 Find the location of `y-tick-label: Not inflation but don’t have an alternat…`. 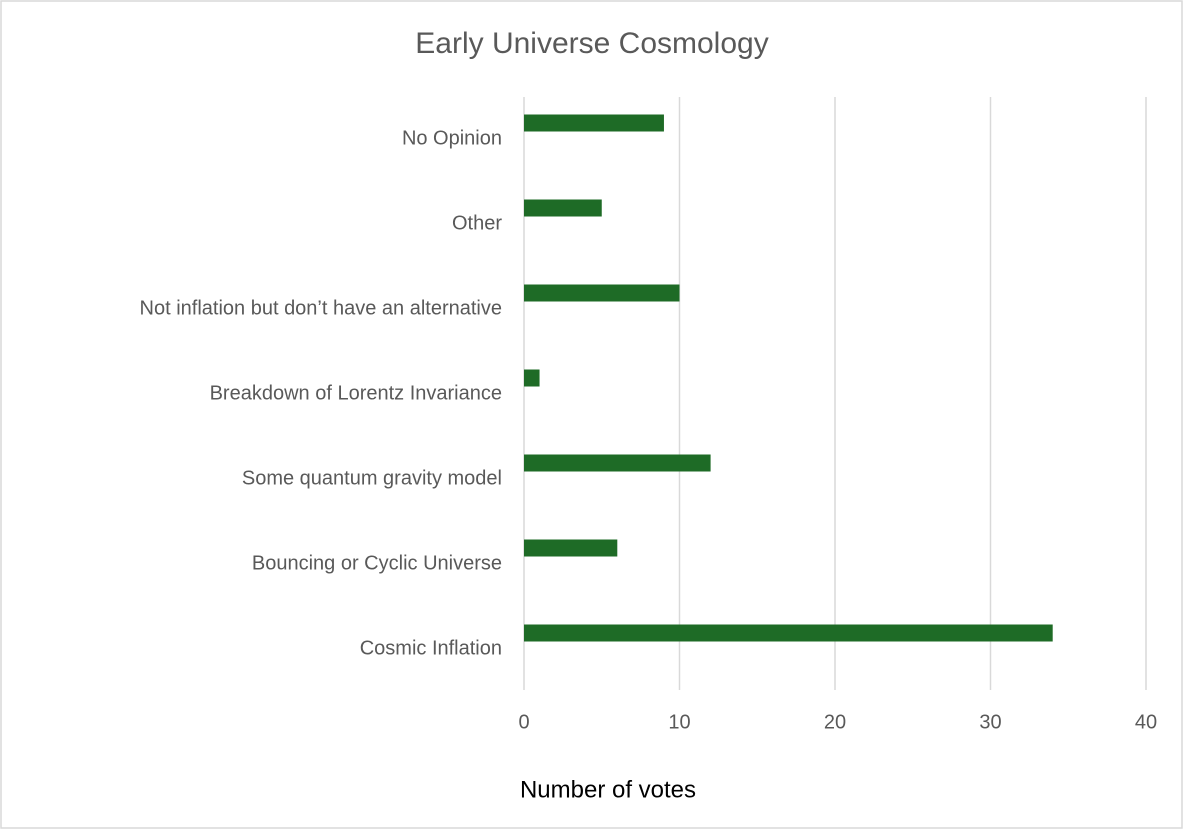

y-tick-label: Not inflation but don’t have an alternat… is located at coordinates (321, 308).